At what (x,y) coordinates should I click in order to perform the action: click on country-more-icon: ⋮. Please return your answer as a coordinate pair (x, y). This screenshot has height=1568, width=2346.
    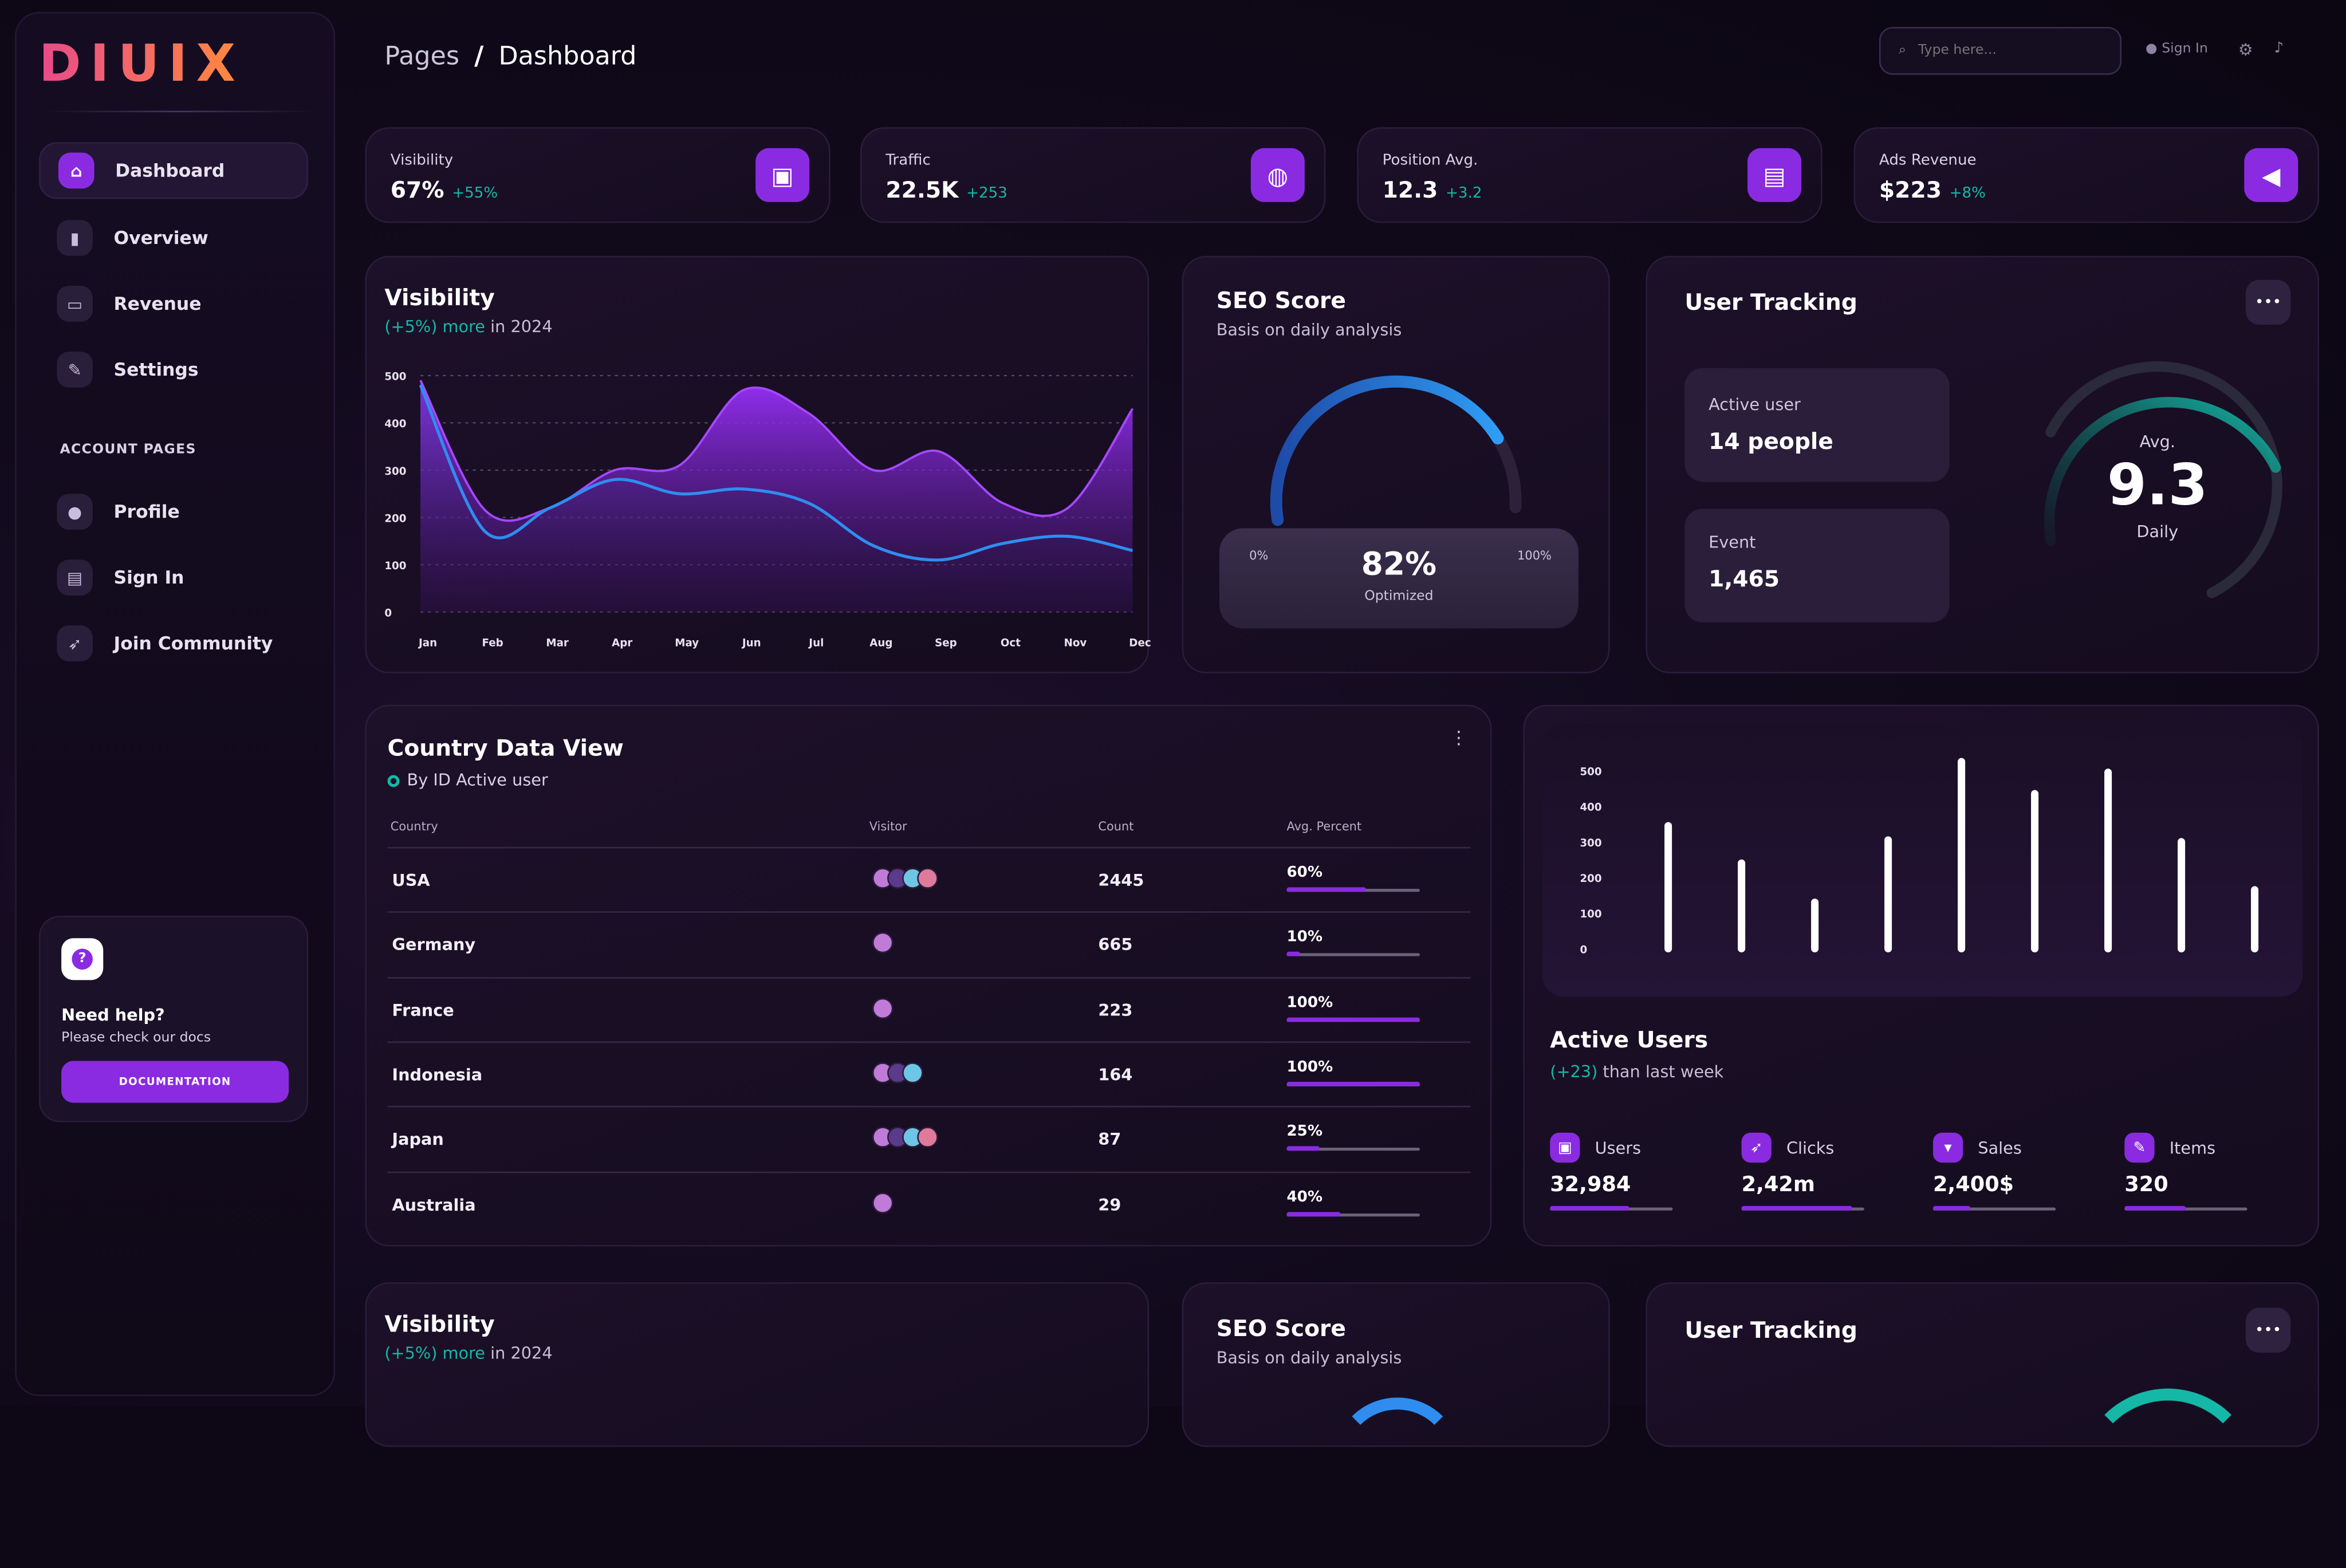
    Looking at the image, I should click on (1459, 737).